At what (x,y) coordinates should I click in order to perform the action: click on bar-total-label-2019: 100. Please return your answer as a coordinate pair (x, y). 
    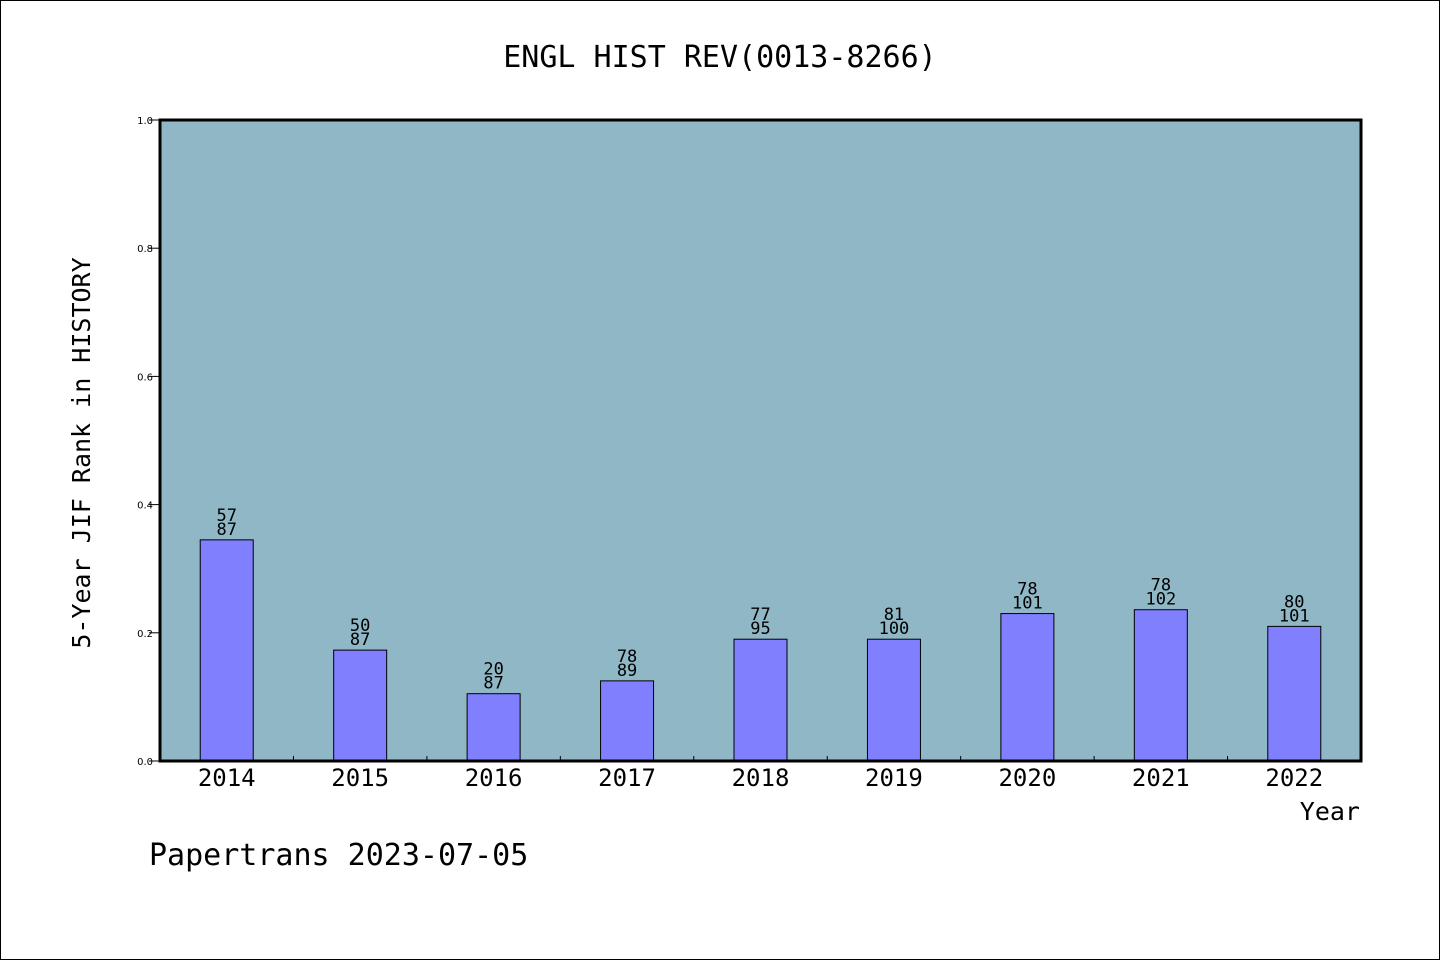
    Looking at the image, I should click on (894, 629).